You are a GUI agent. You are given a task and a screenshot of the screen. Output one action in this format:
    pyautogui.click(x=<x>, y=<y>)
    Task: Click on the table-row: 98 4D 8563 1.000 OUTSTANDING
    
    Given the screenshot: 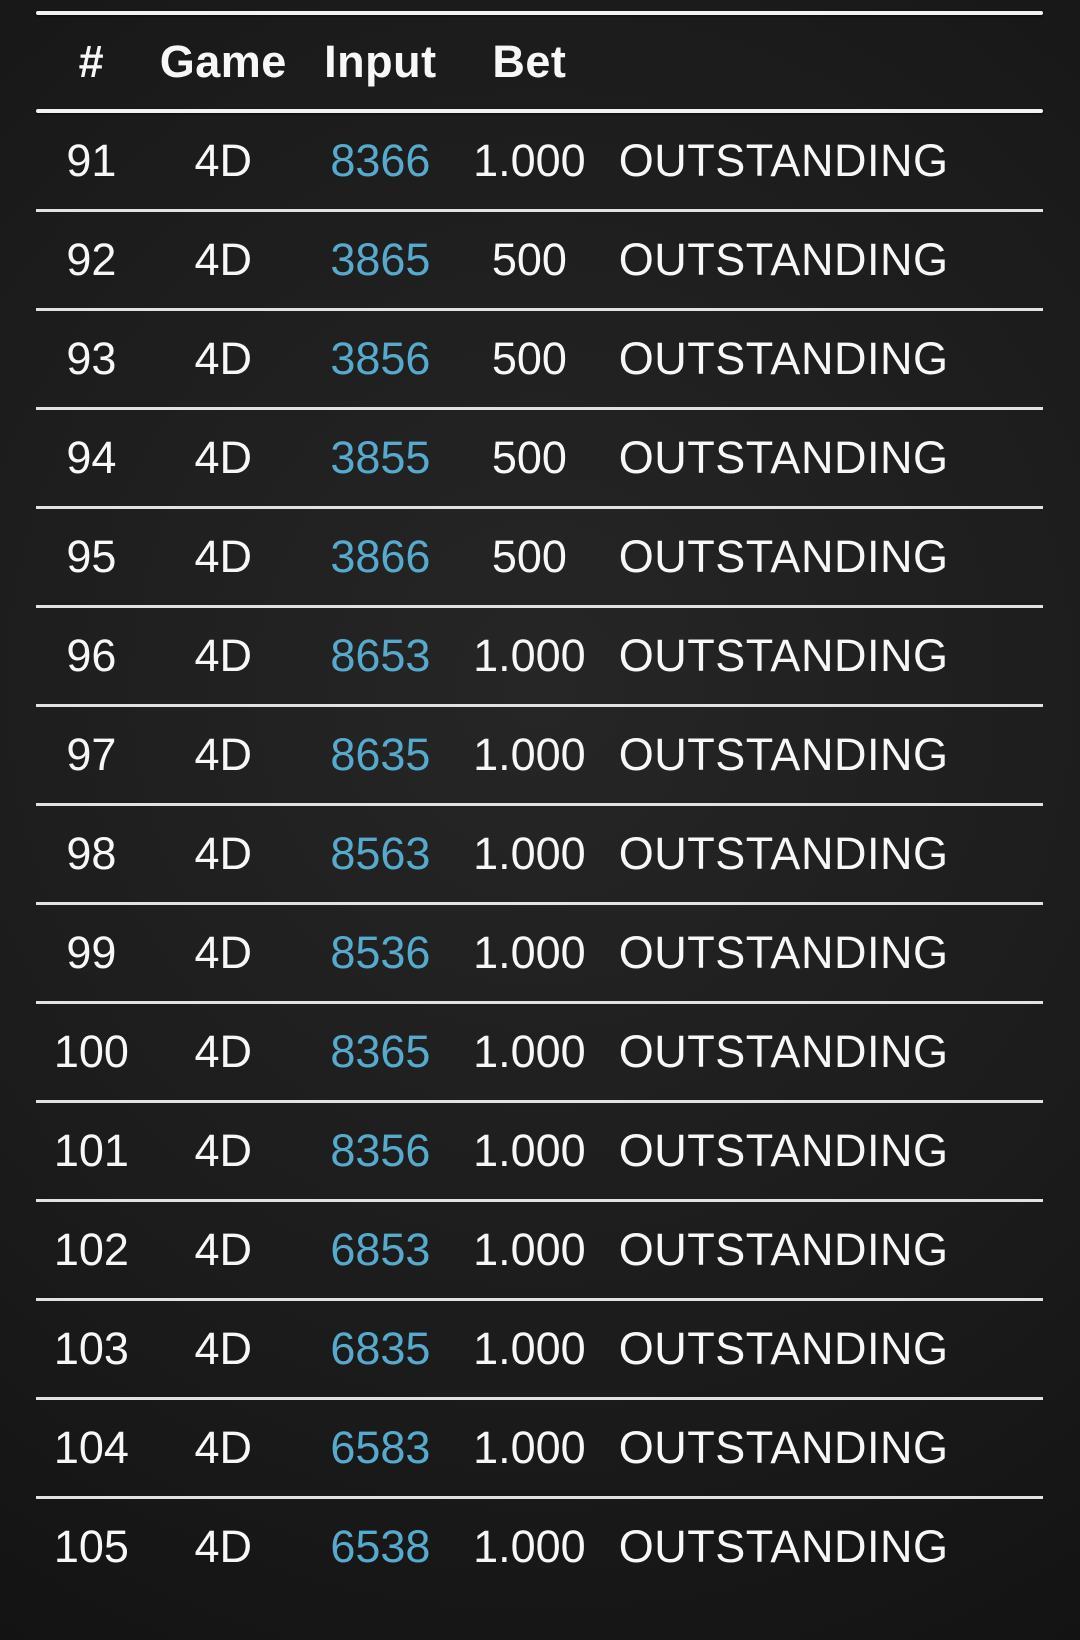 What is the action you would take?
    pyautogui.click(x=539, y=852)
    